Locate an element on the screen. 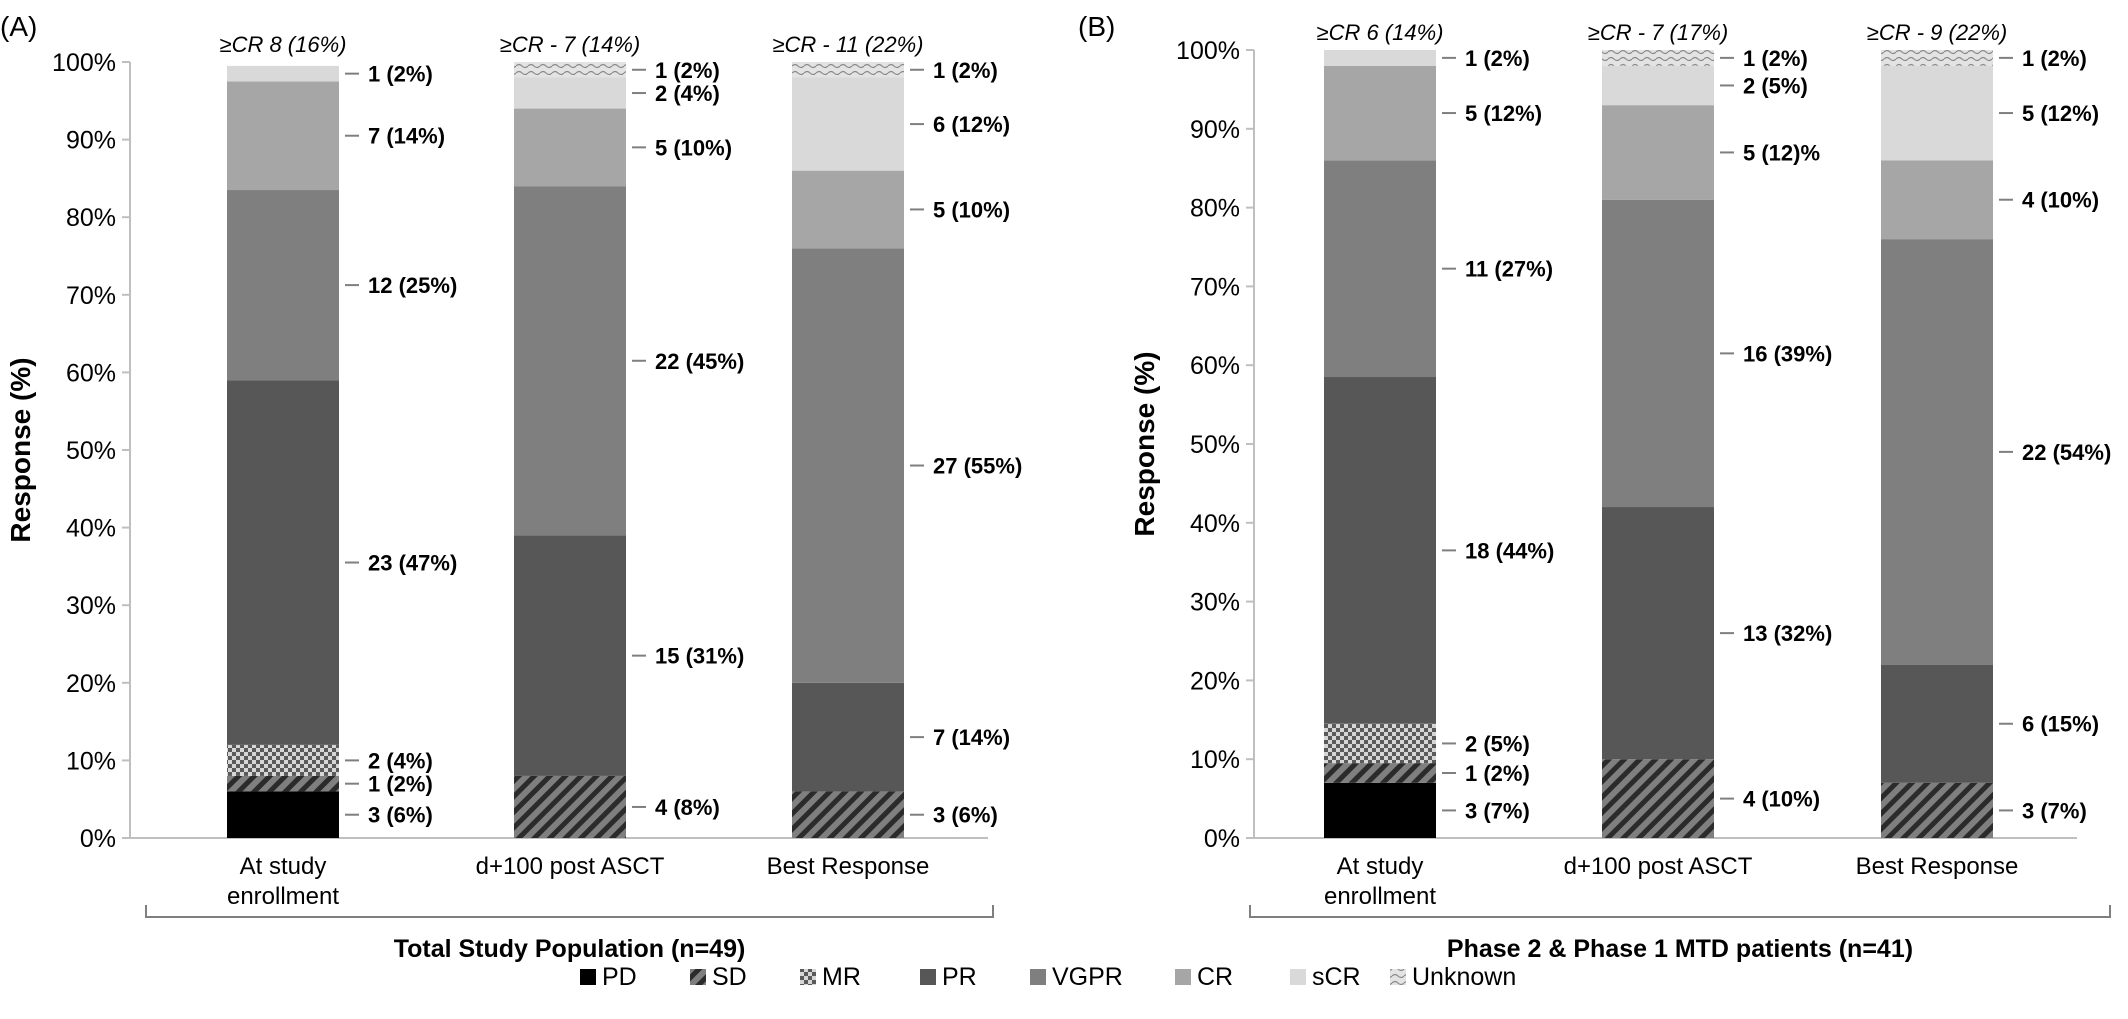 This screenshot has height=1019, width=2128. legend-label-pd: PD is located at coordinates (619, 977).